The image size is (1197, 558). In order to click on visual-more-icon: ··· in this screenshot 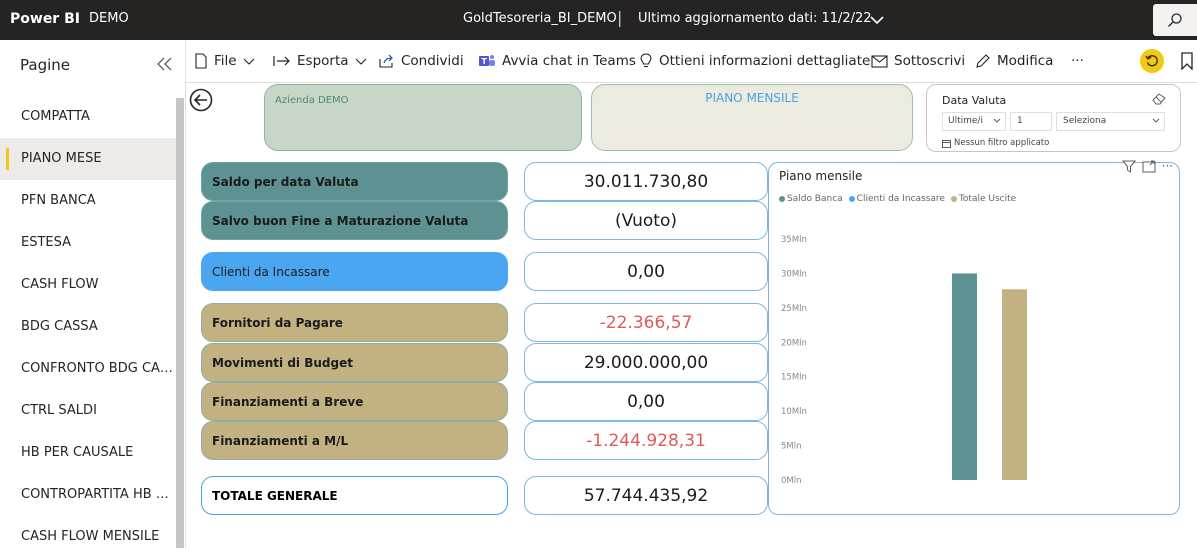, I will do `click(1167, 166)`.